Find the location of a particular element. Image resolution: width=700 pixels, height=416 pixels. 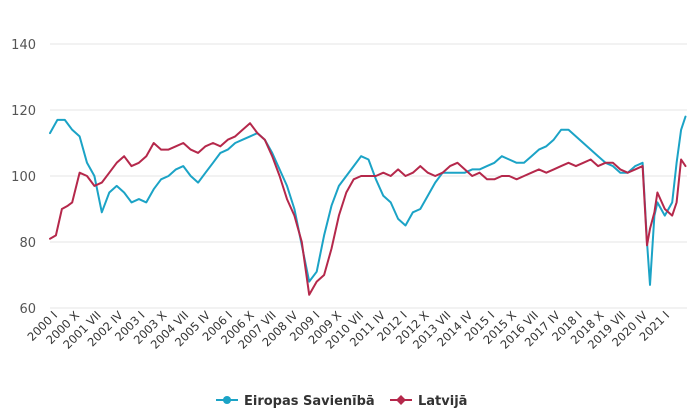

legend-label-eu: Eiropas Savienībā is located at coordinates (309, 401).